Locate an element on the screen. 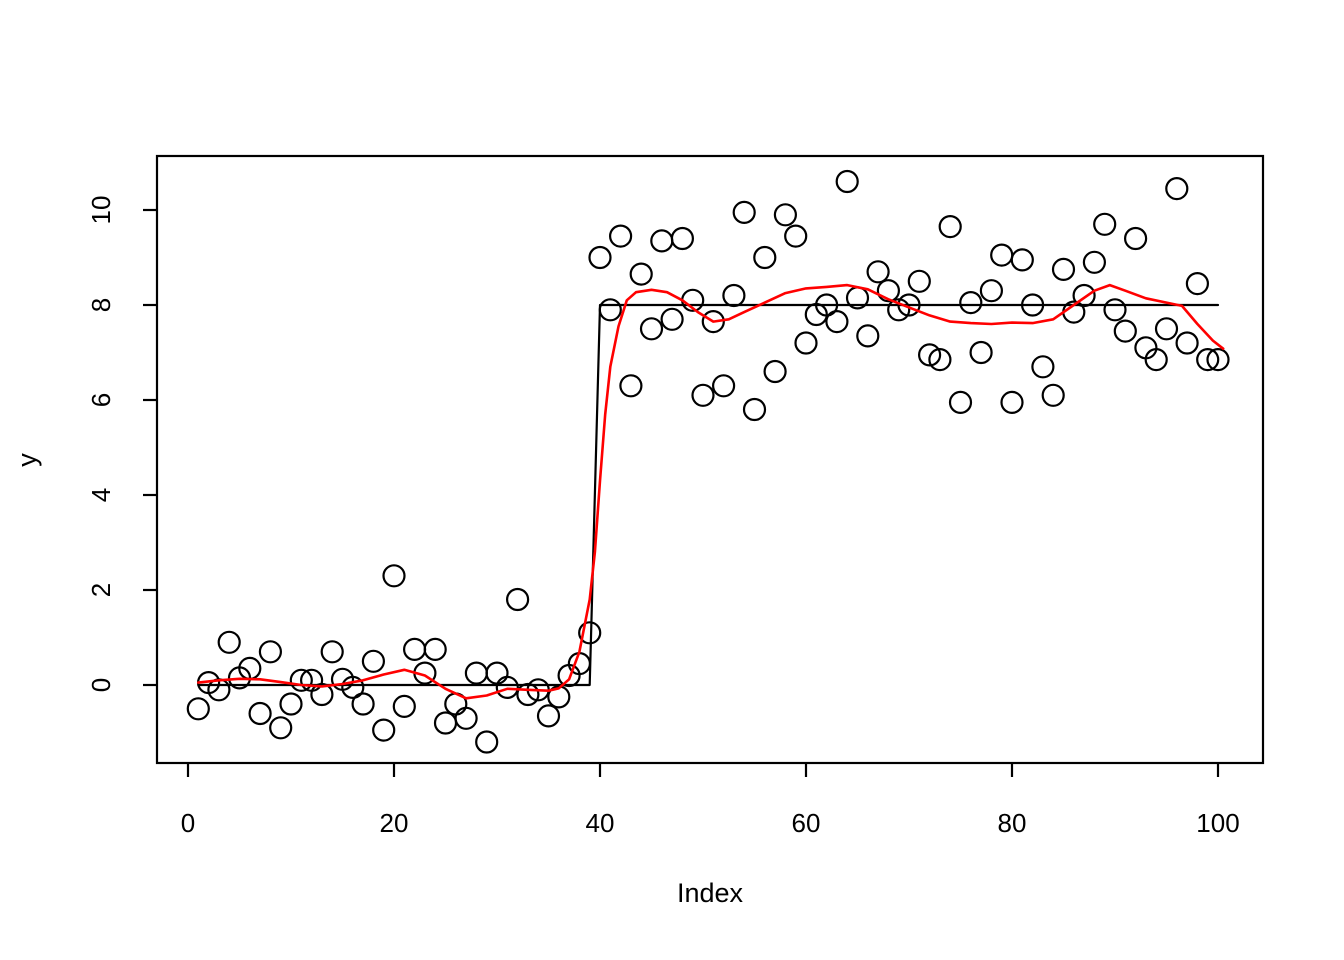 The height and width of the screenshot is (960, 1344). x-tick-label: 80 is located at coordinates (1012, 823).